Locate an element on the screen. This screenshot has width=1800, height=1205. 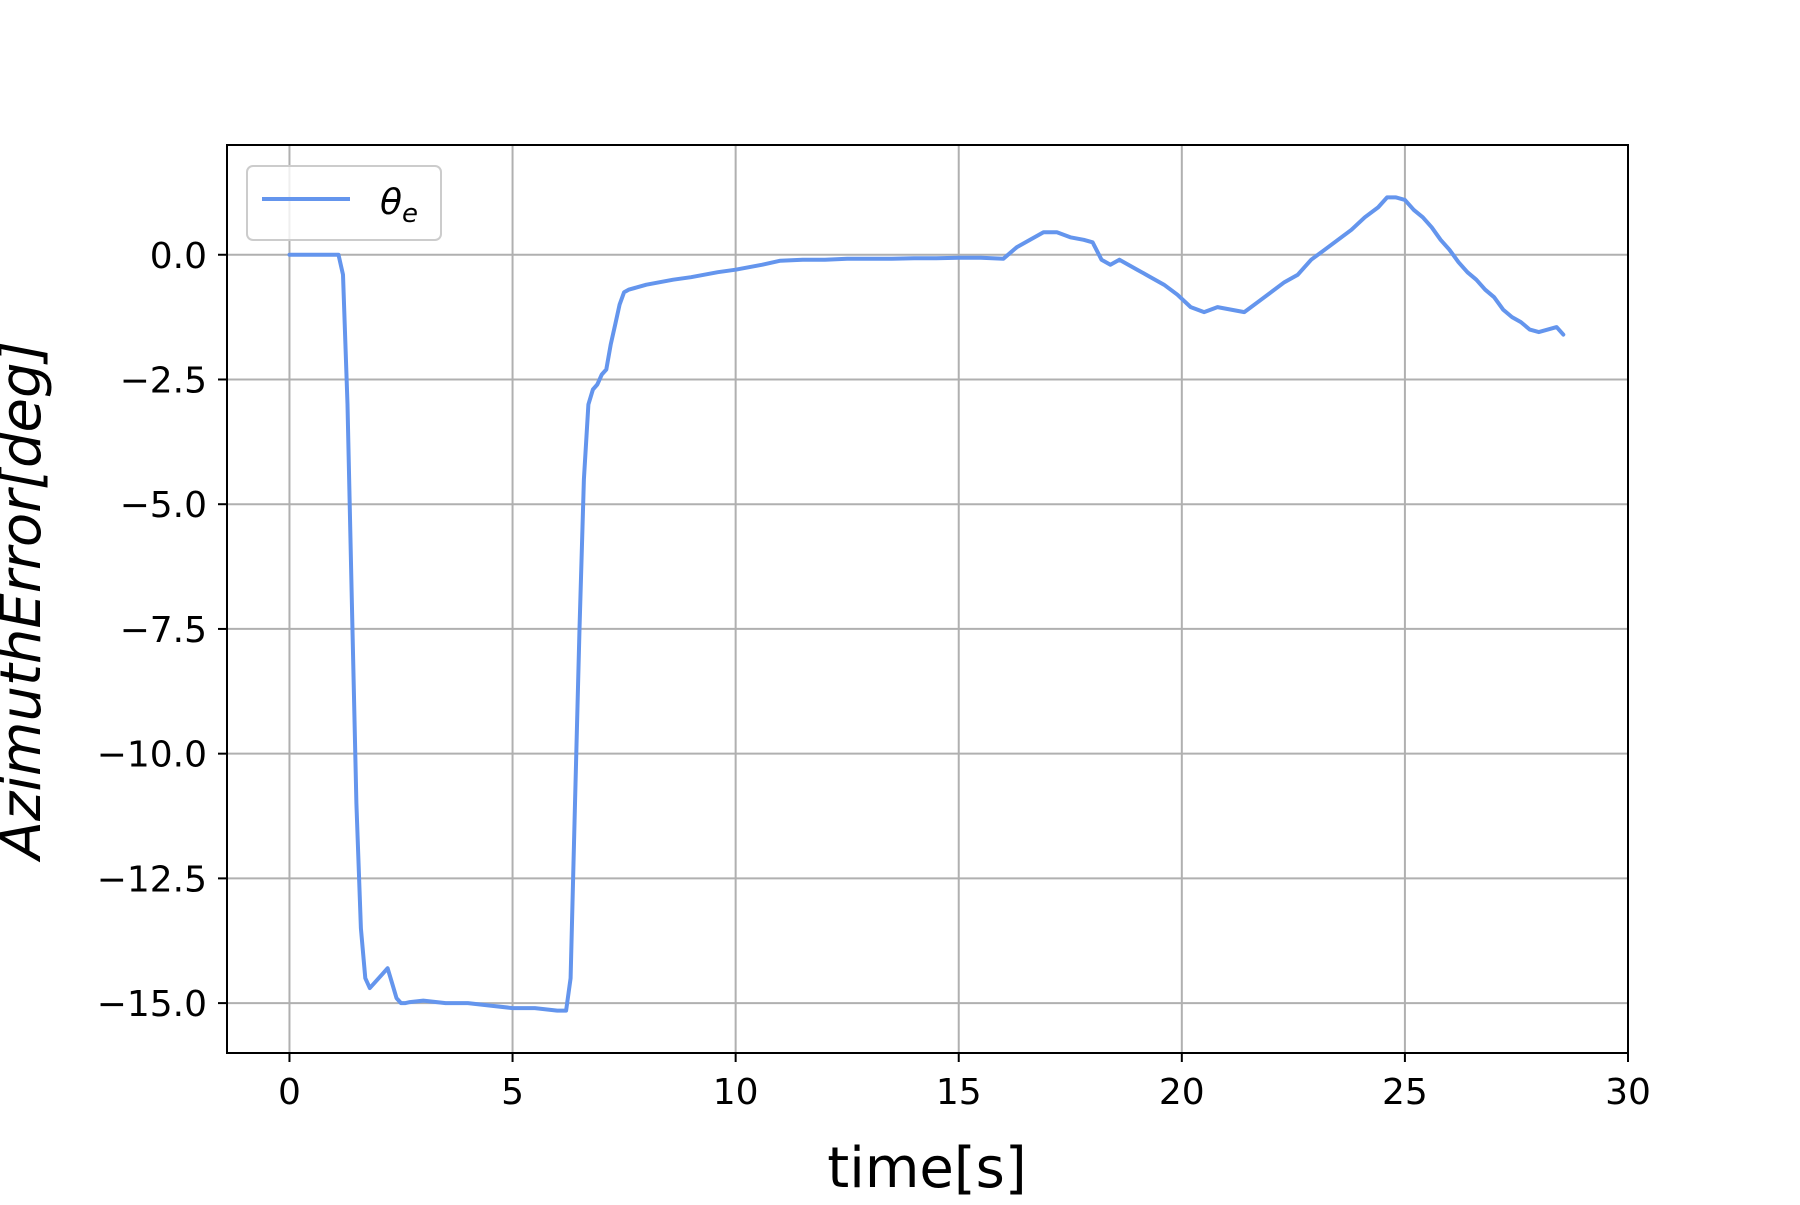
x-tick-label: 0 is located at coordinates (289, 1092).